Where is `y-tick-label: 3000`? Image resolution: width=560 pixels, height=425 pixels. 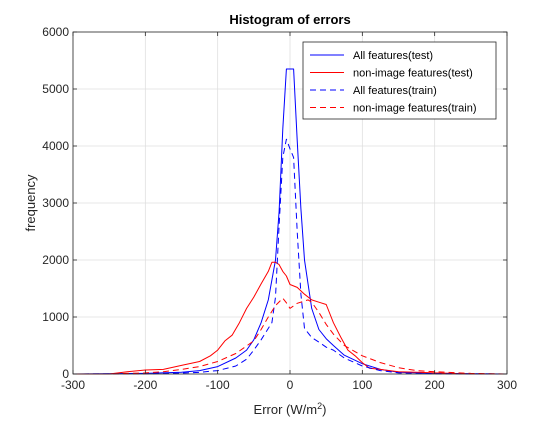
y-tick-label: 3000 is located at coordinates (55, 203).